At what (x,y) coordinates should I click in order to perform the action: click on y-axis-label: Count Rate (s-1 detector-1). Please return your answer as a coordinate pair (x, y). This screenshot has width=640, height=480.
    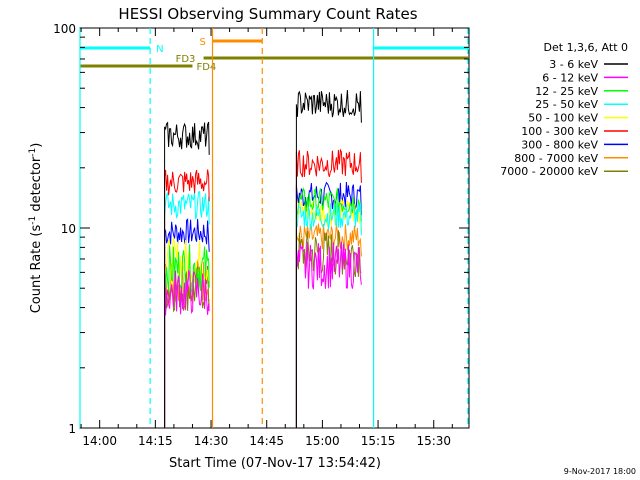
    Looking at the image, I should click on (36, 228).